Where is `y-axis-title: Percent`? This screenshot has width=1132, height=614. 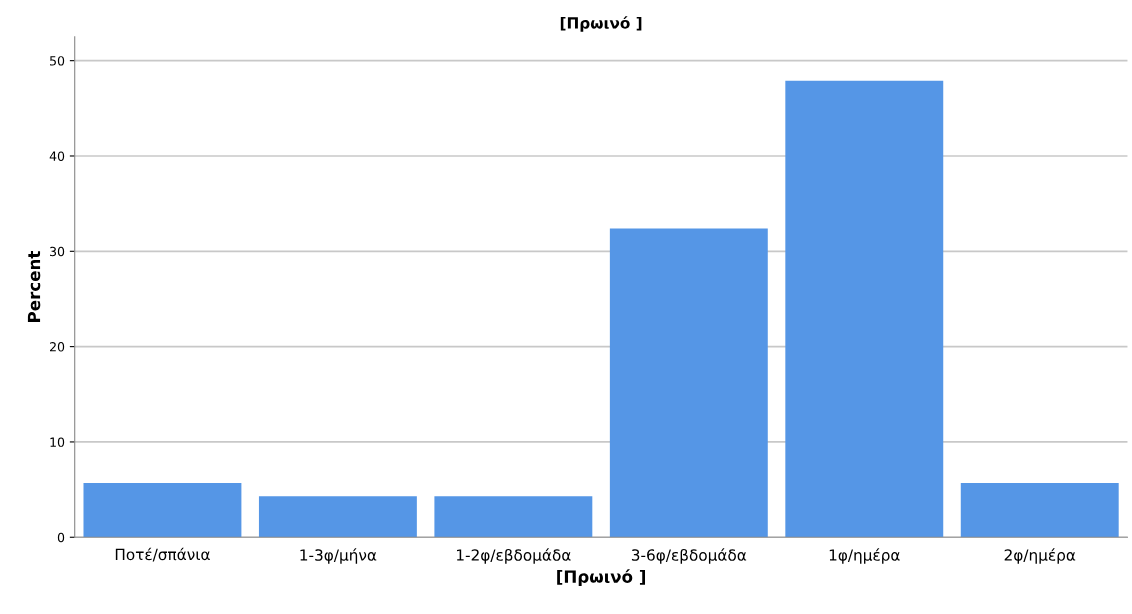
y-axis-title: Percent is located at coordinates (34, 286).